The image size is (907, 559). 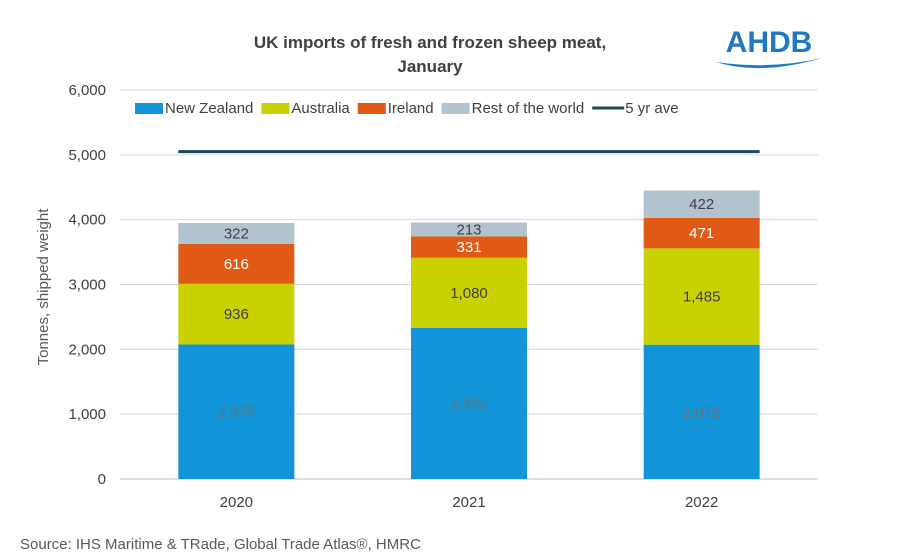 I want to click on data-label: 1,485, so click(x=702, y=297).